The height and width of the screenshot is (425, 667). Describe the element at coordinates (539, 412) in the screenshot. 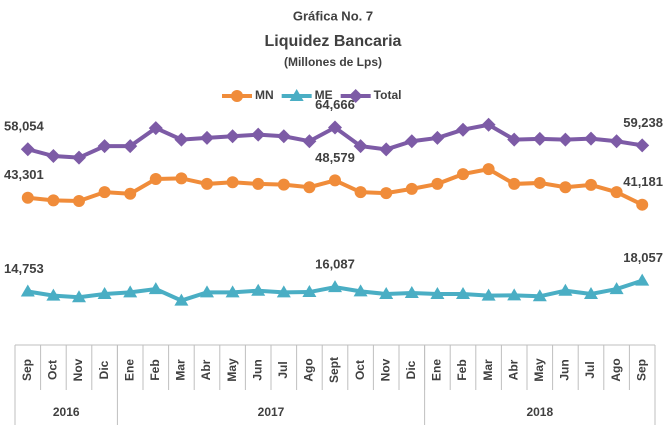

I see `year-label: 2018` at that location.